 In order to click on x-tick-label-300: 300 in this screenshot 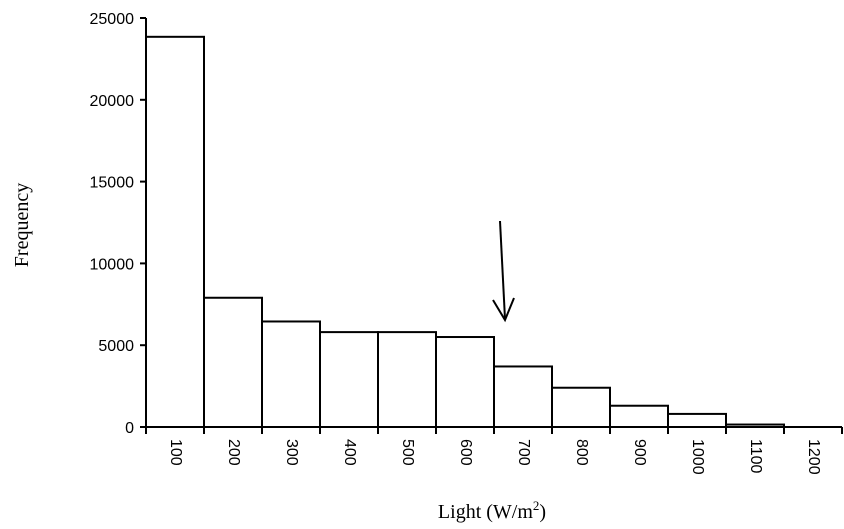, I will do `click(291, 452)`.